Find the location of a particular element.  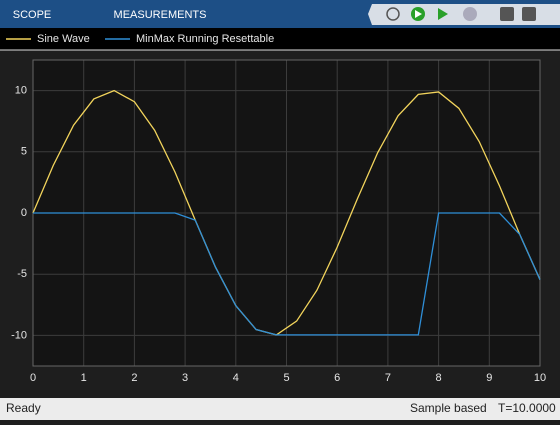

legend-label: MinMax Running Resettable is located at coordinates (205, 39).